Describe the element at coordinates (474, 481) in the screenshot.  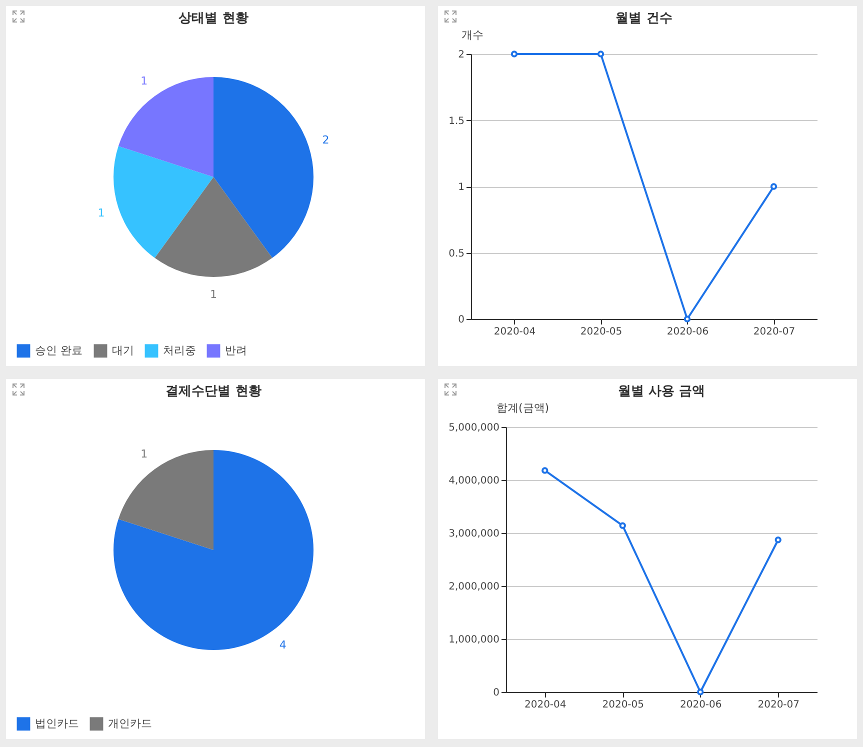
I see `y-tick-label: 4,000,000` at that location.